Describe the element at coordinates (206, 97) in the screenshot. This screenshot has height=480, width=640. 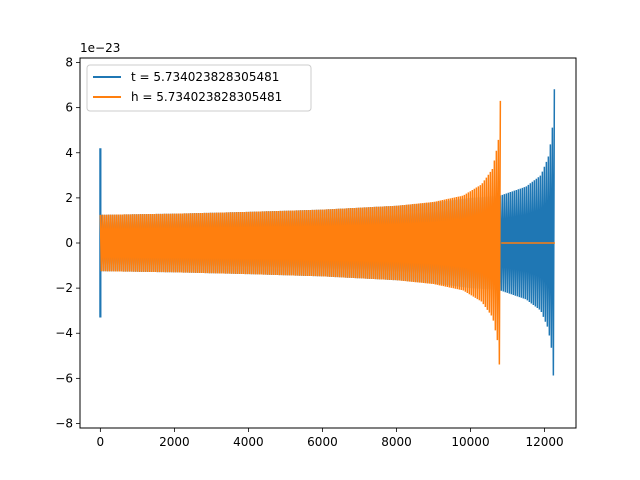
I see `legend-label: h = 5.734023828305481` at that location.